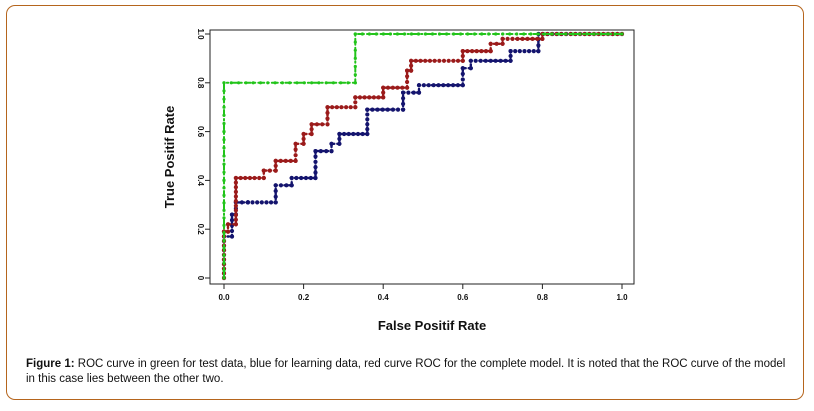 Image resolution: width=814 pixels, height=411 pixels. I want to click on x-tick-label: 0.0, so click(224, 297).